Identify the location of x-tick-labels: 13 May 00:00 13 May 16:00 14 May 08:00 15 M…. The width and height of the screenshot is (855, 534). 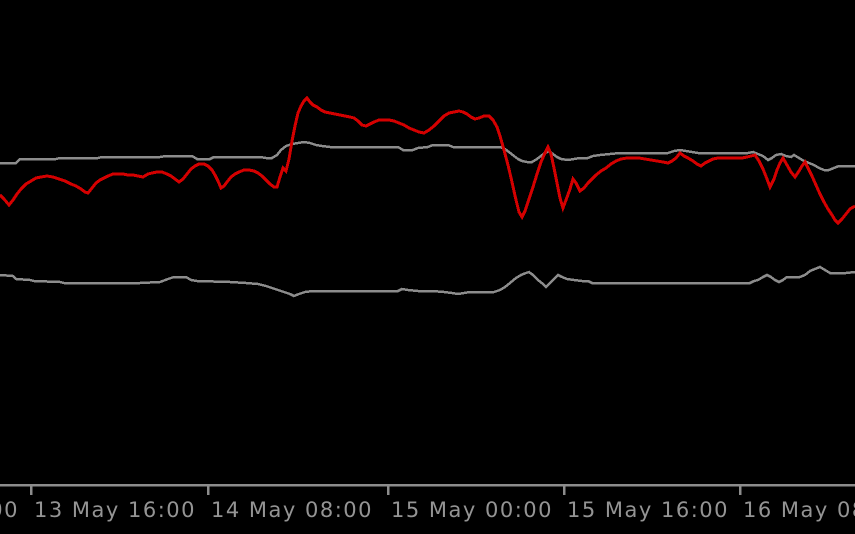
(427, 510).